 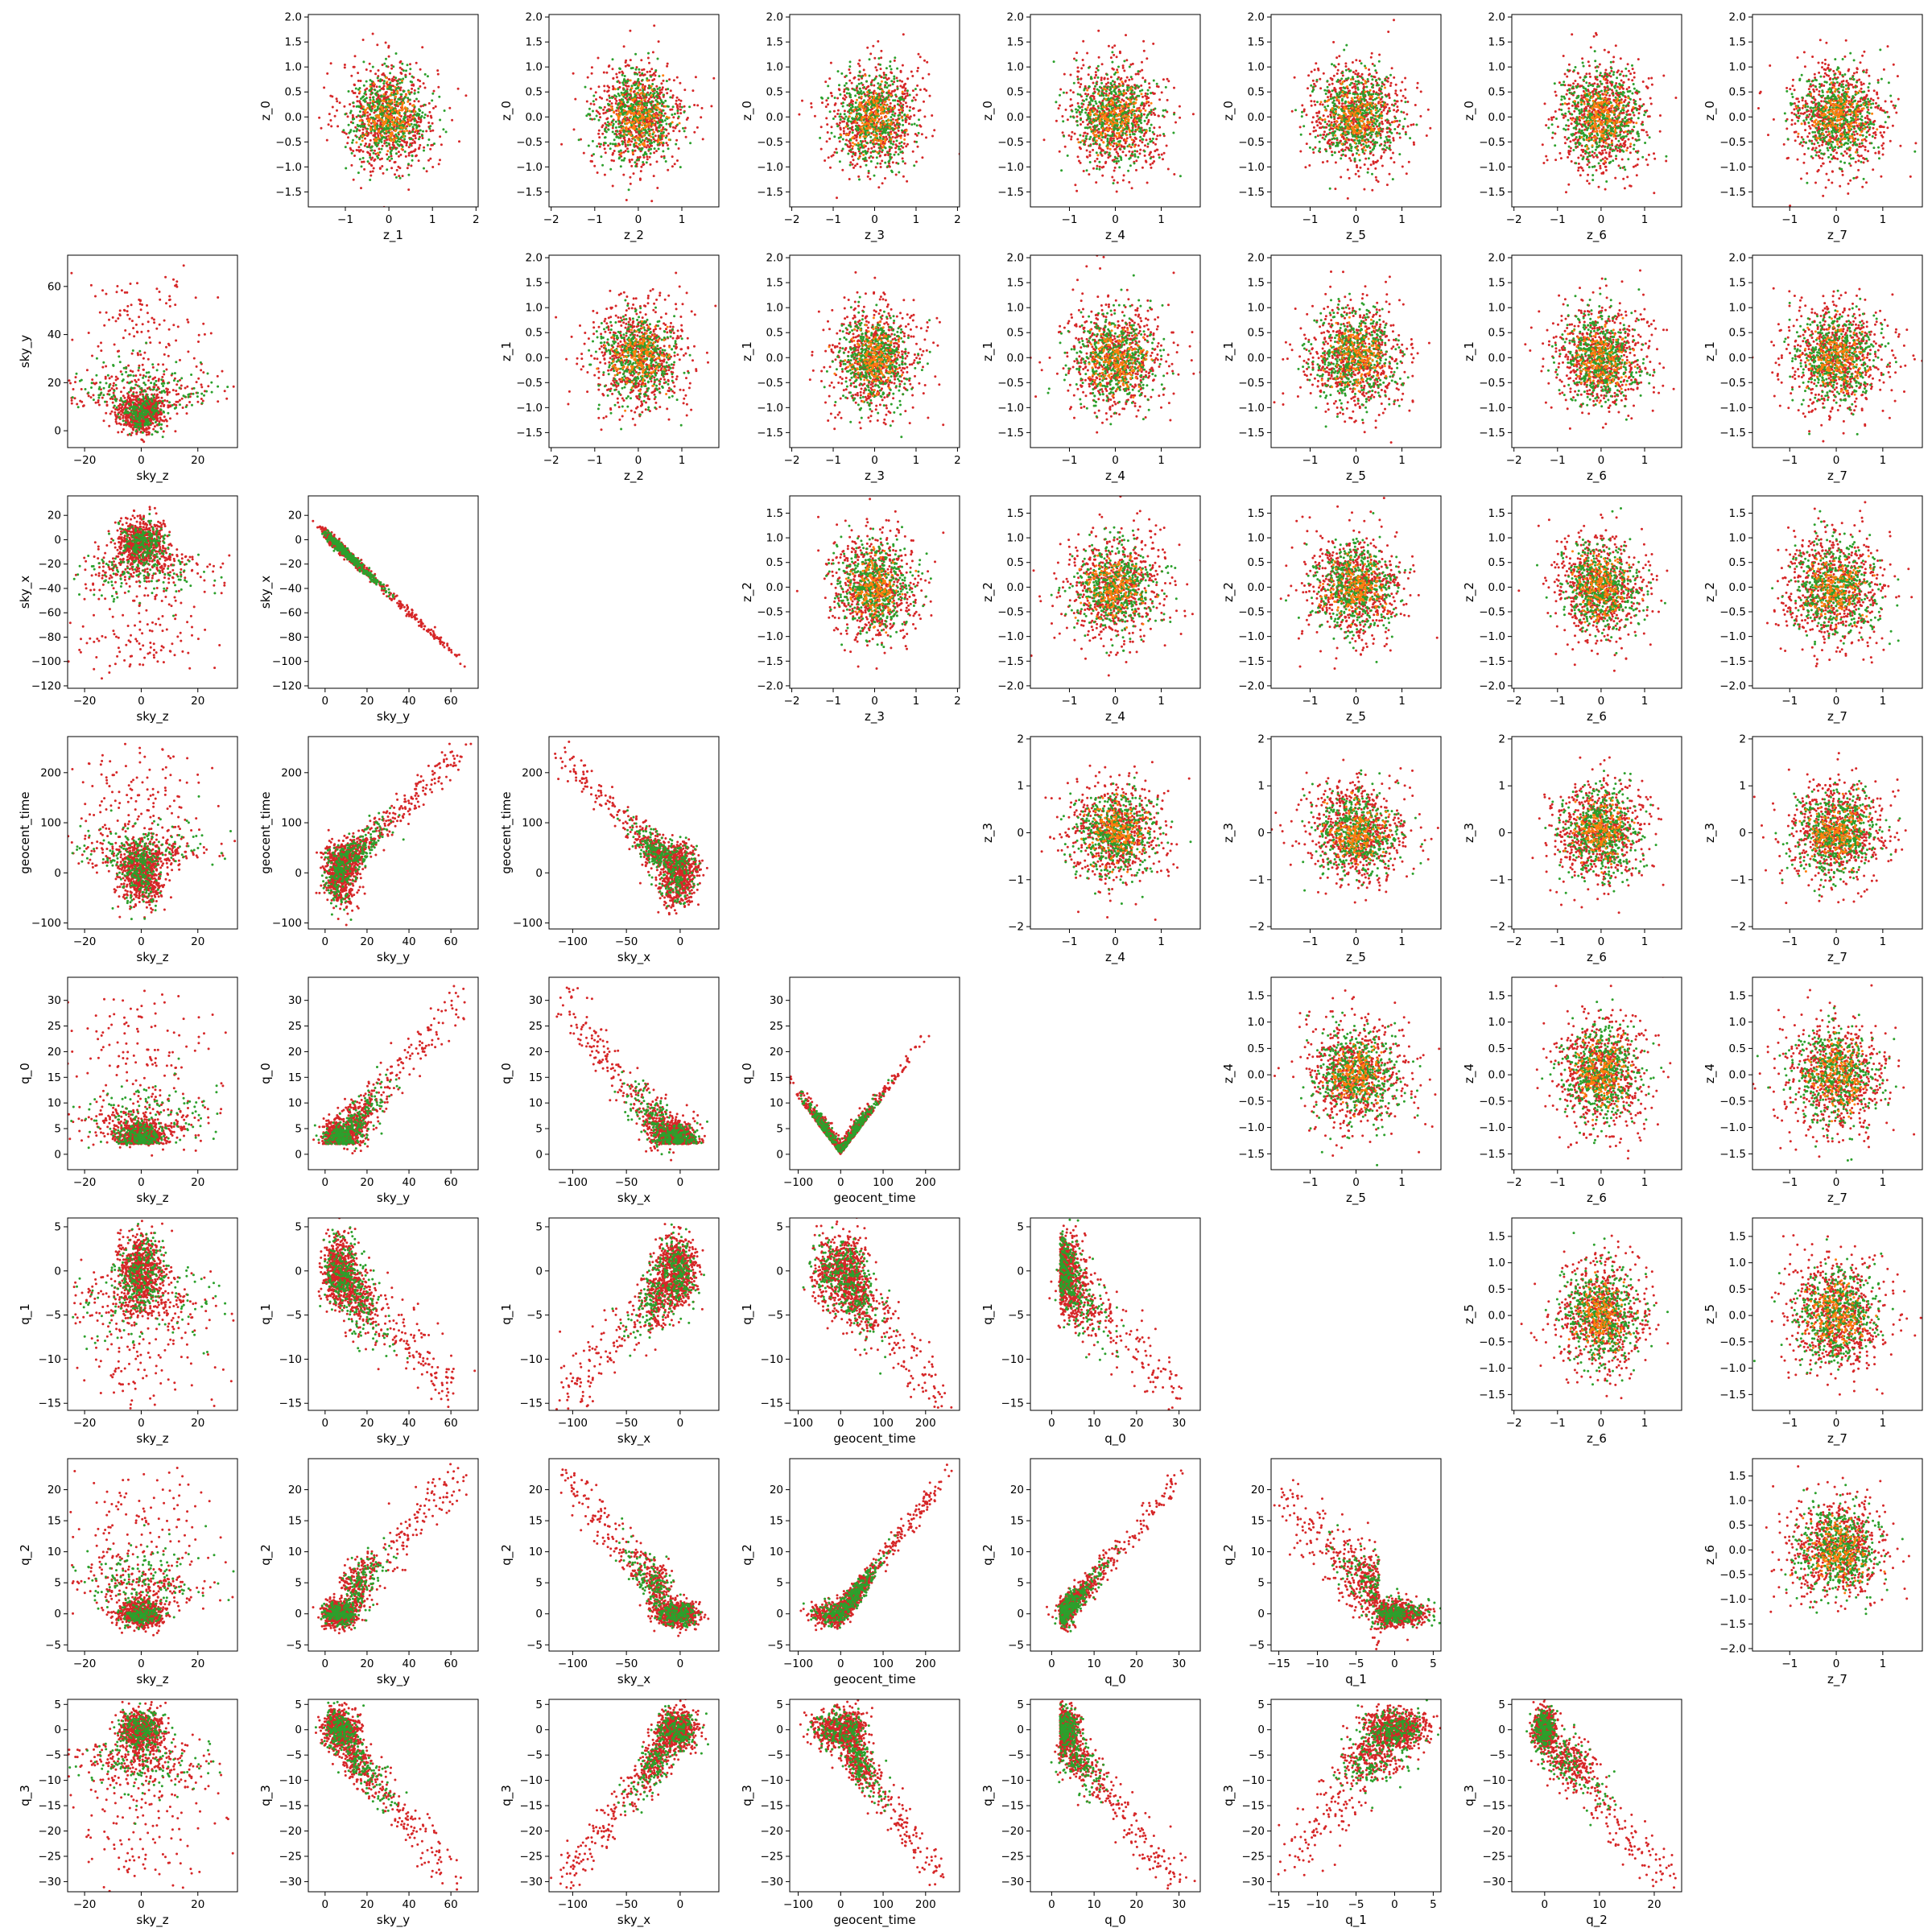 I want to click on y-axis-label: z_0, so click(x=266, y=111).